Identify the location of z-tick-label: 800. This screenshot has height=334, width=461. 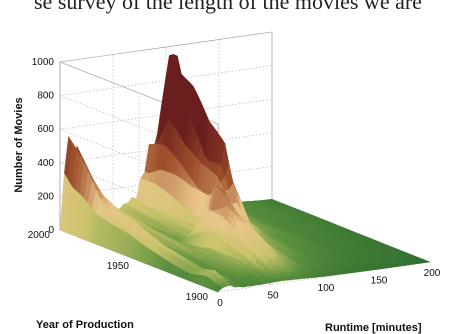
(45, 96).